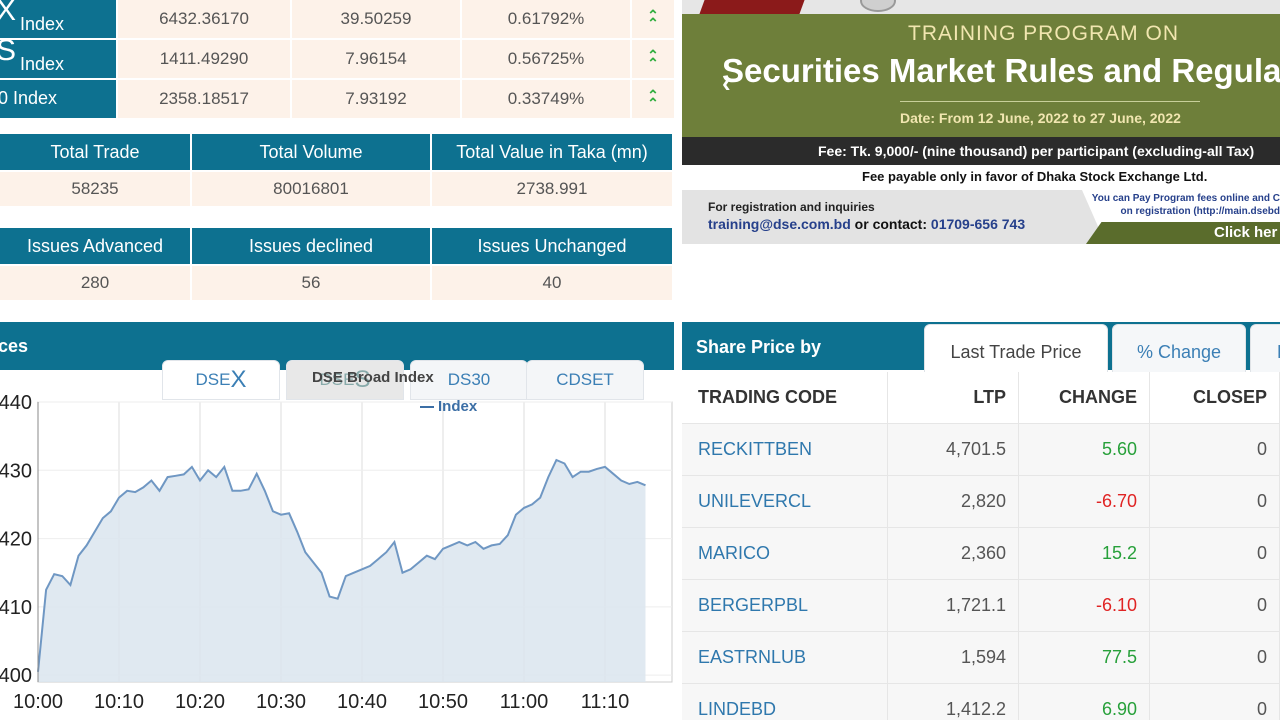 This screenshot has height=720, width=1280. Describe the element at coordinates (373, 377) in the screenshot. I see `chart-tooltip: DSE Broad Index` at that location.